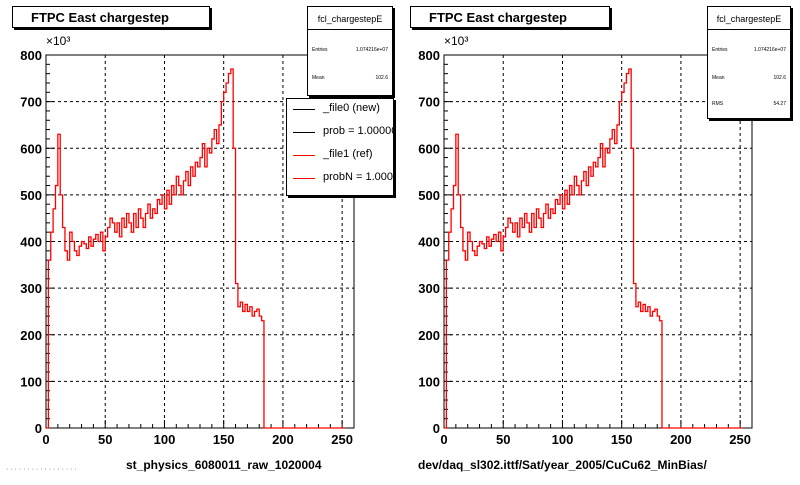 The image size is (800, 485). I want to click on panel-1-title-text: FTPC East chargestep, so click(100, 17).